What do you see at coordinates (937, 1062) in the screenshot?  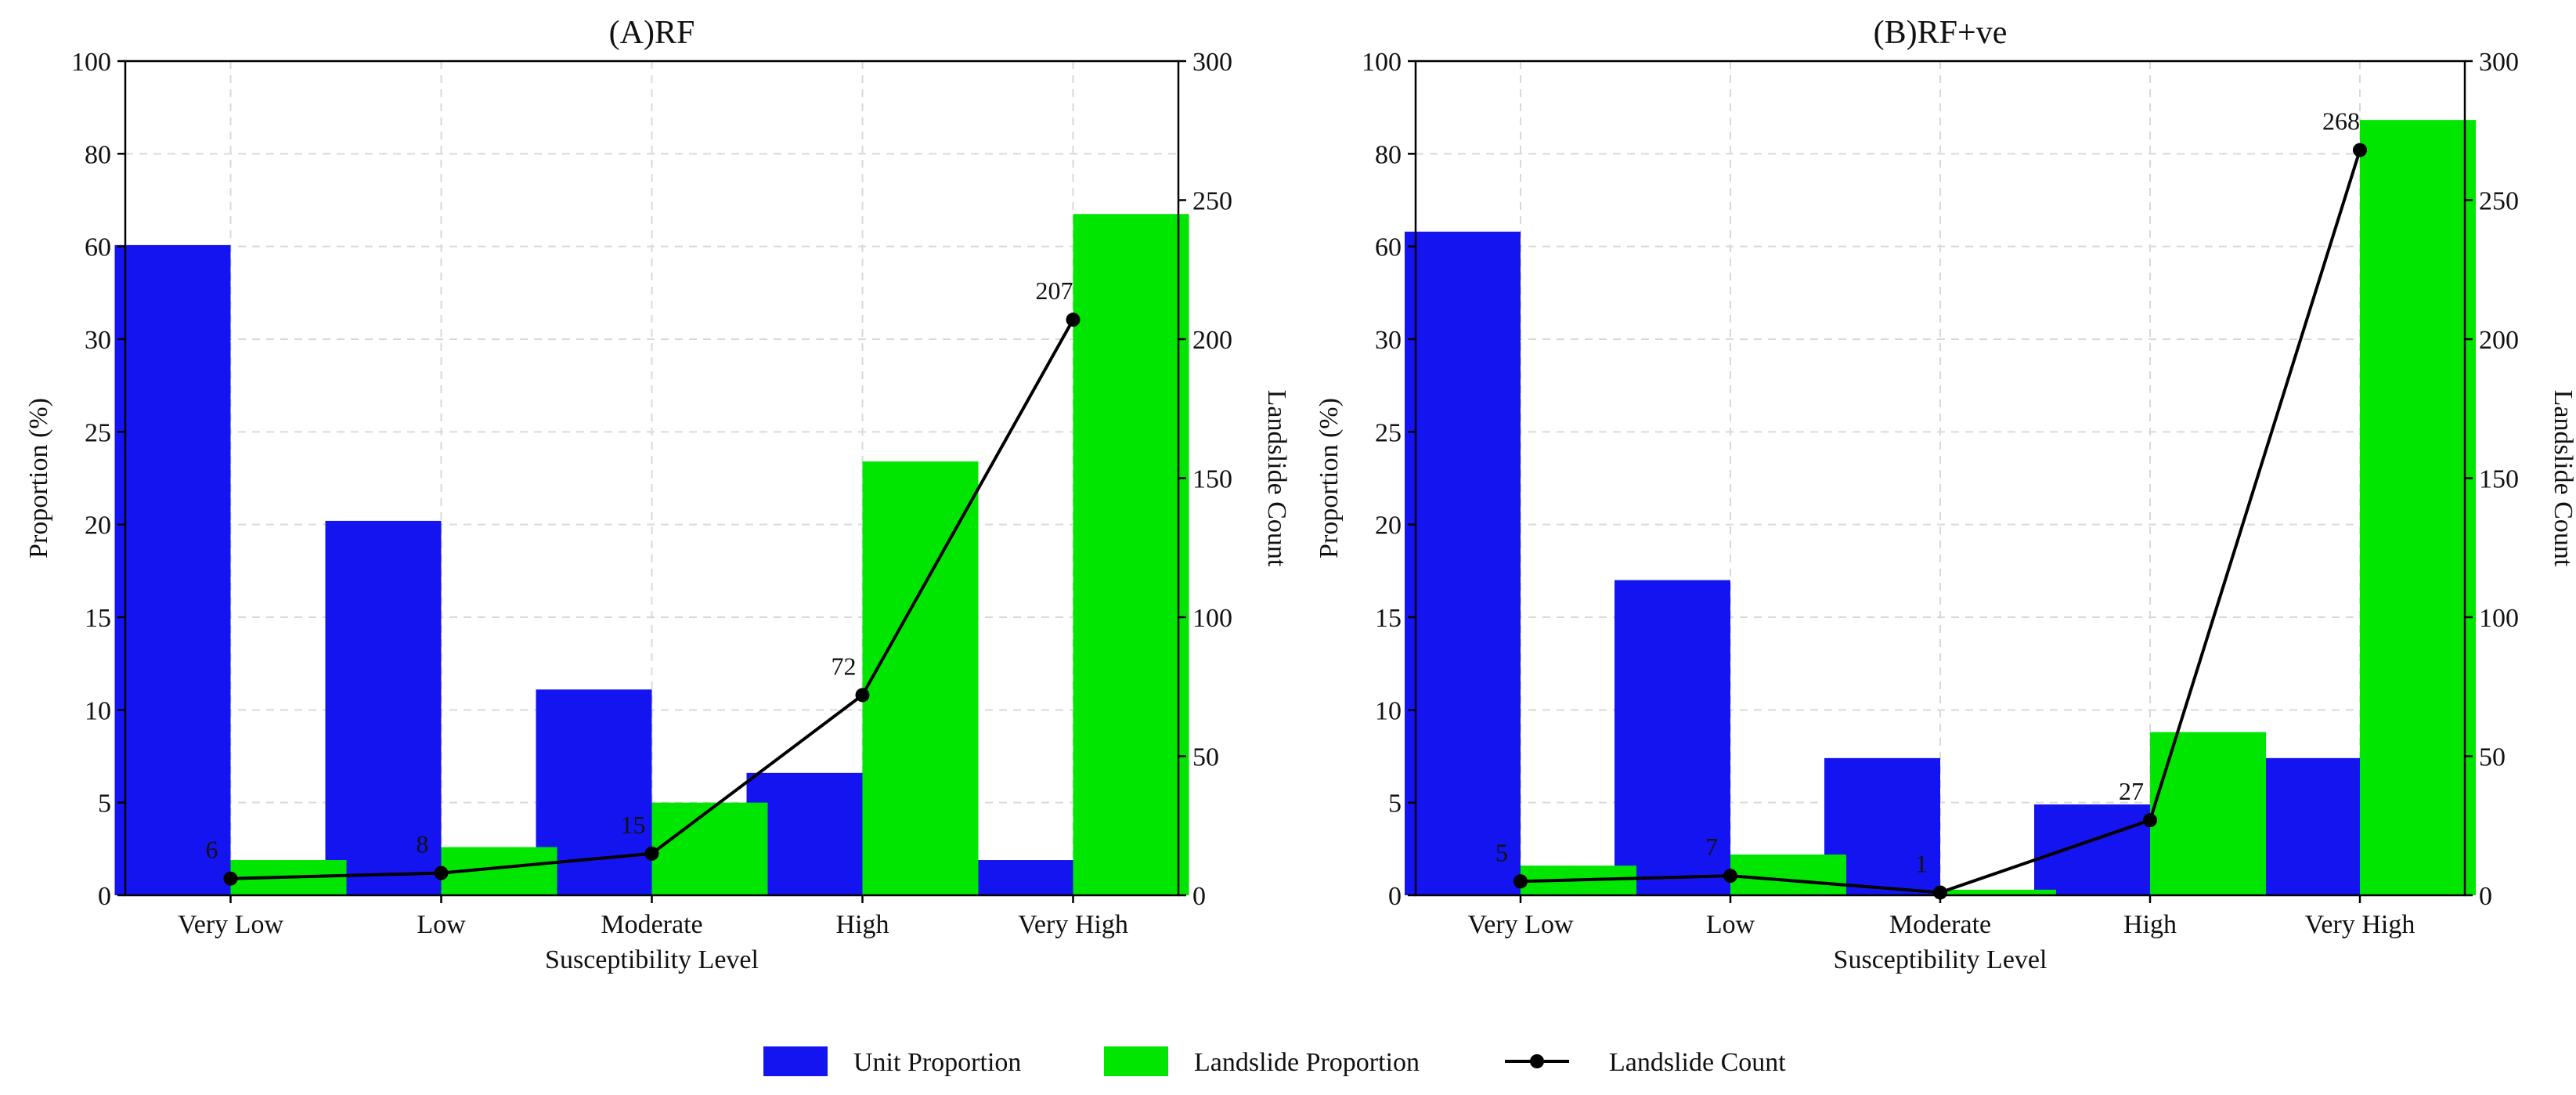 I see `legend-label-unit-proportion: Unit Proportion` at bounding box center [937, 1062].